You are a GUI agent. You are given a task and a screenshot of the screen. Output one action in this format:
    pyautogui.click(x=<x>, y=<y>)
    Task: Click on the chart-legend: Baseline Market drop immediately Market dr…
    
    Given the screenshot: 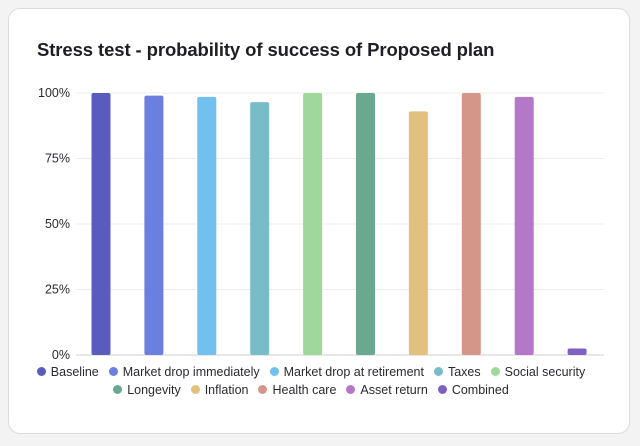 What is the action you would take?
    pyautogui.click(x=311, y=381)
    